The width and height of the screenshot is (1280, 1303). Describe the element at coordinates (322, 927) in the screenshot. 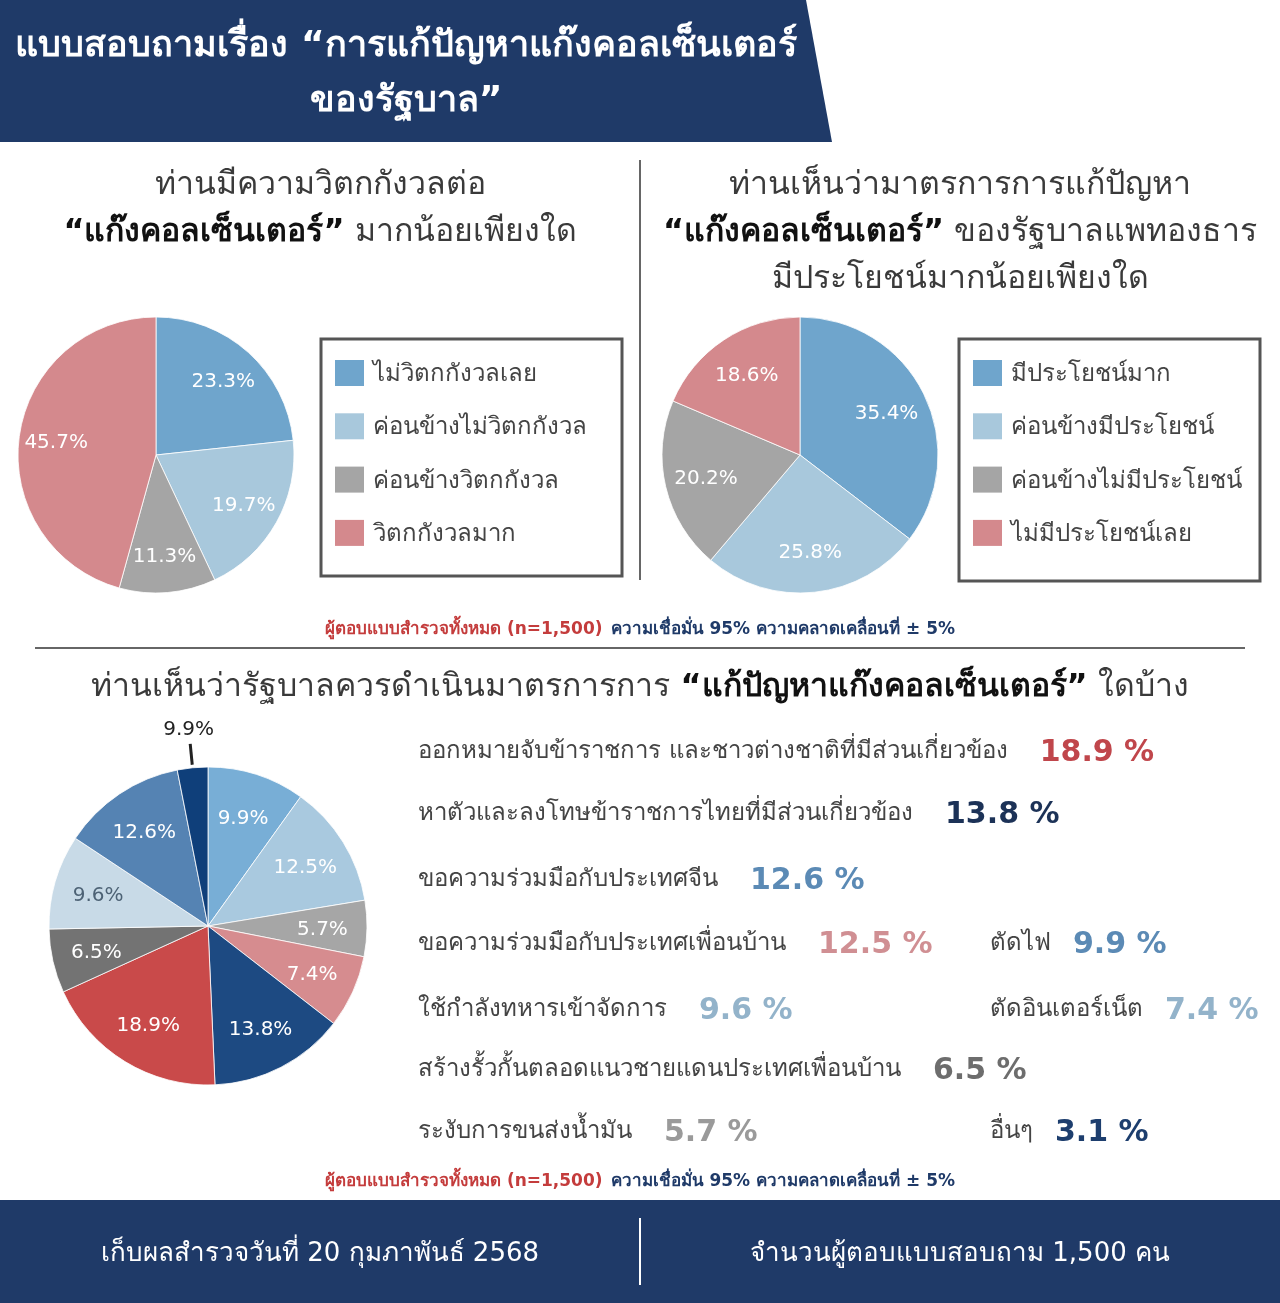

I see `data-label: 5.7%` at that location.